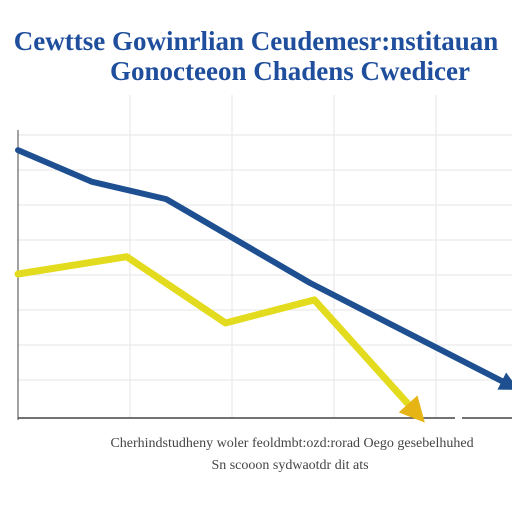 This screenshot has width=512, height=512. I want to click on chart-caption-line-2: Sn scooon sydwaotdr dit ats, so click(289, 465).